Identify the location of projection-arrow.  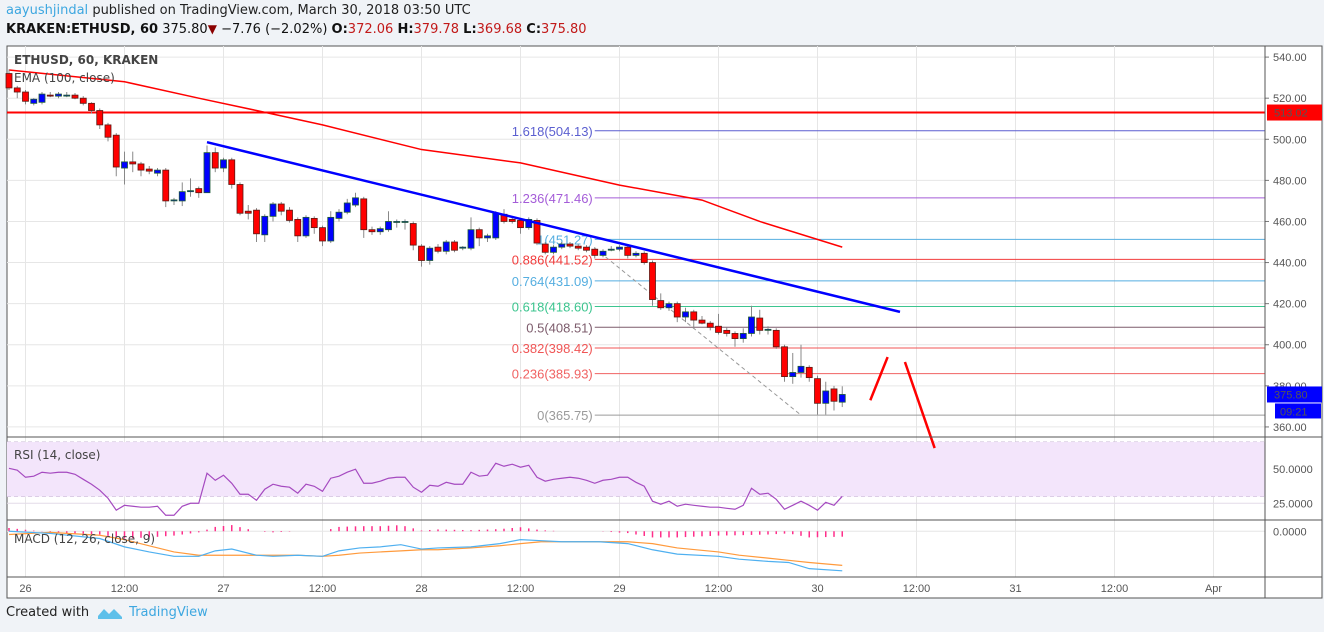
(919, 405).